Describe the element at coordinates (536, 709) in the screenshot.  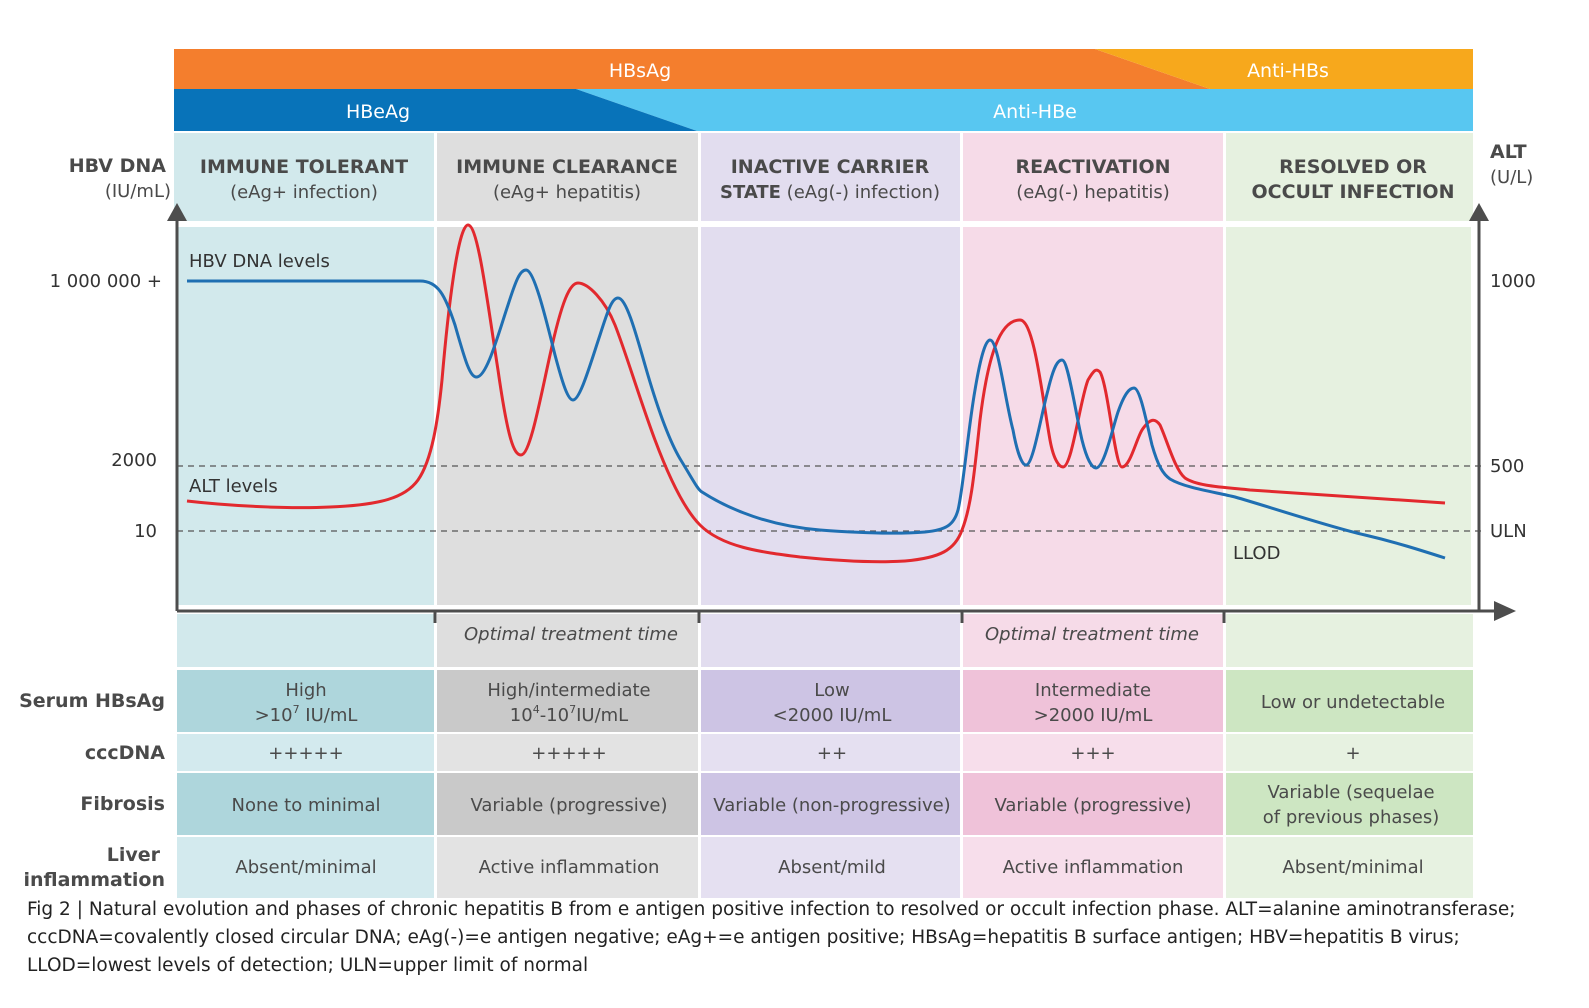
I see `serum-2-sup1: 4` at that location.